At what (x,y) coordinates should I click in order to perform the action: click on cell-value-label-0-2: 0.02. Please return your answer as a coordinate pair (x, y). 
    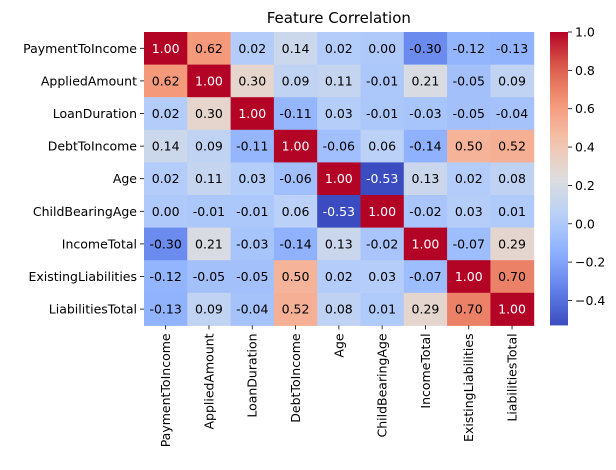
    Looking at the image, I should click on (252, 48).